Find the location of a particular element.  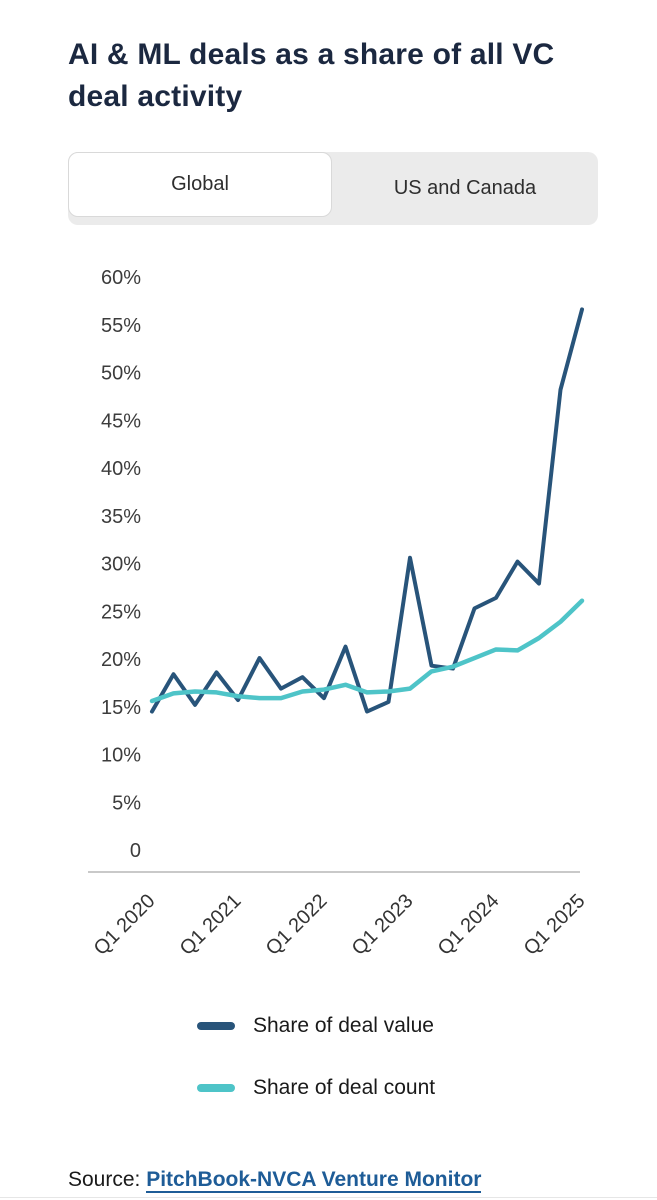

y-axis-tick: 20% is located at coordinates (121, 660).